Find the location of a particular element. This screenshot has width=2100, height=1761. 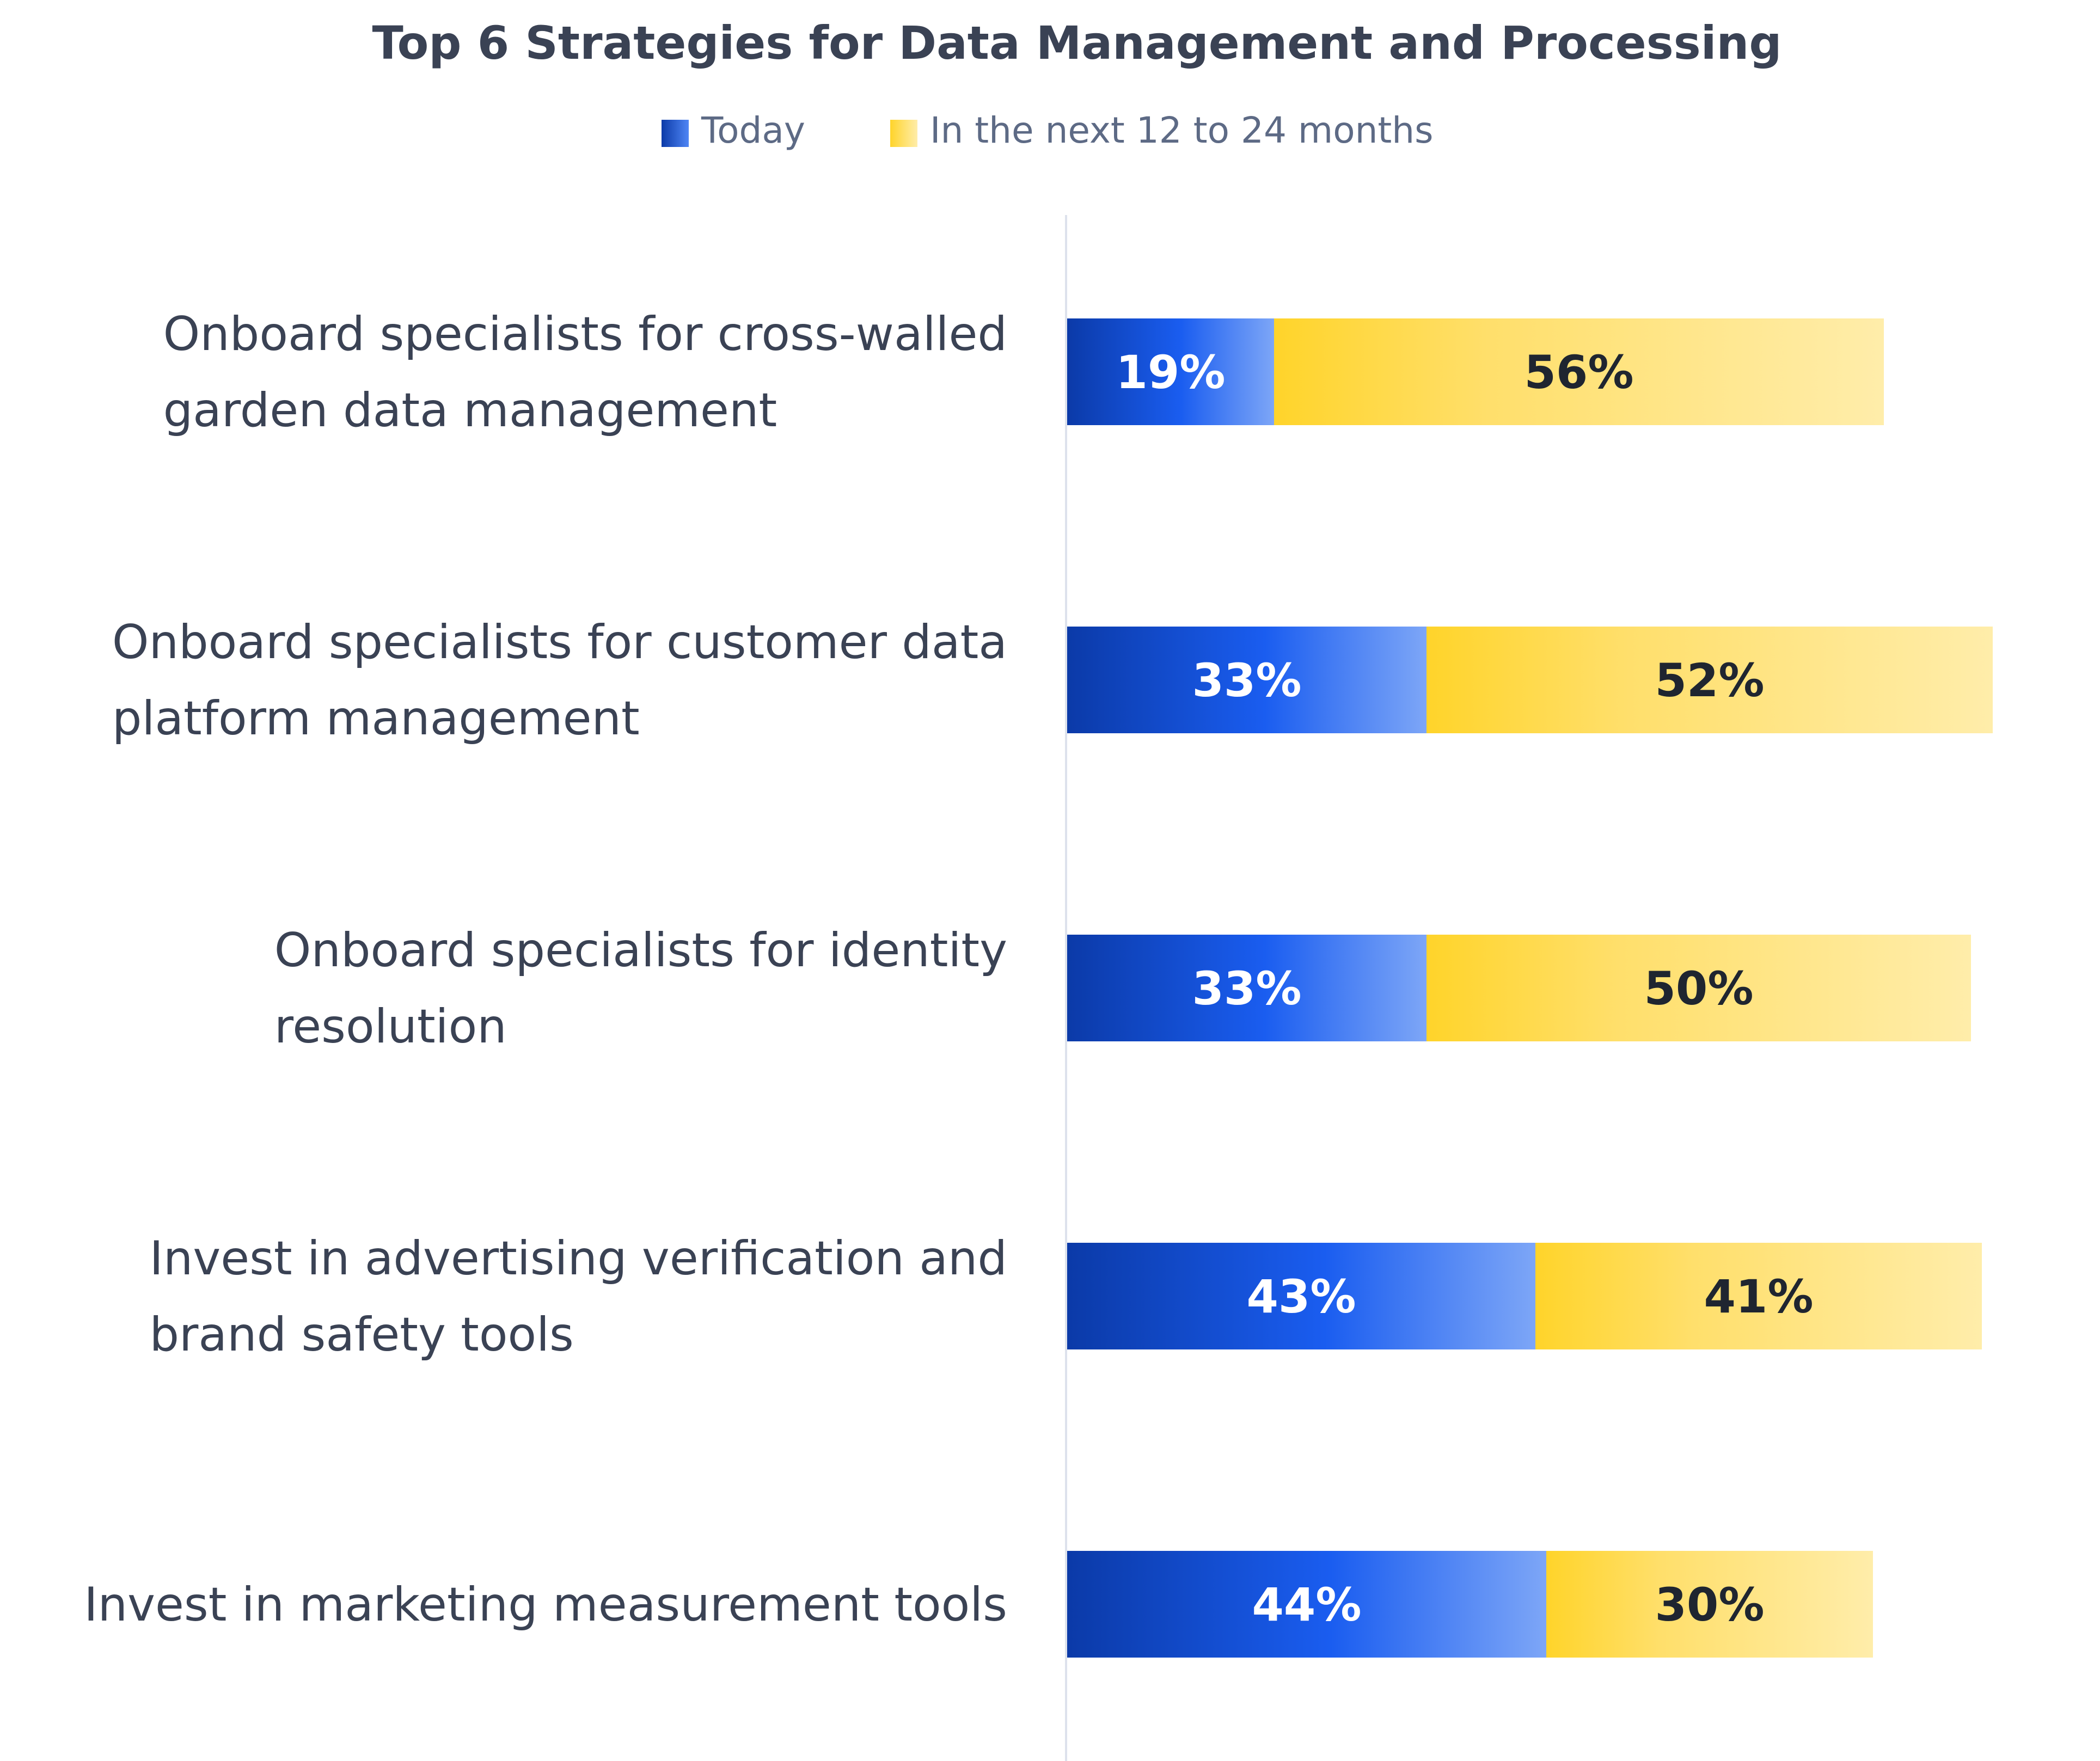

category-label-line: Onboard specialists for customer data is located at coordinates (559, 642).